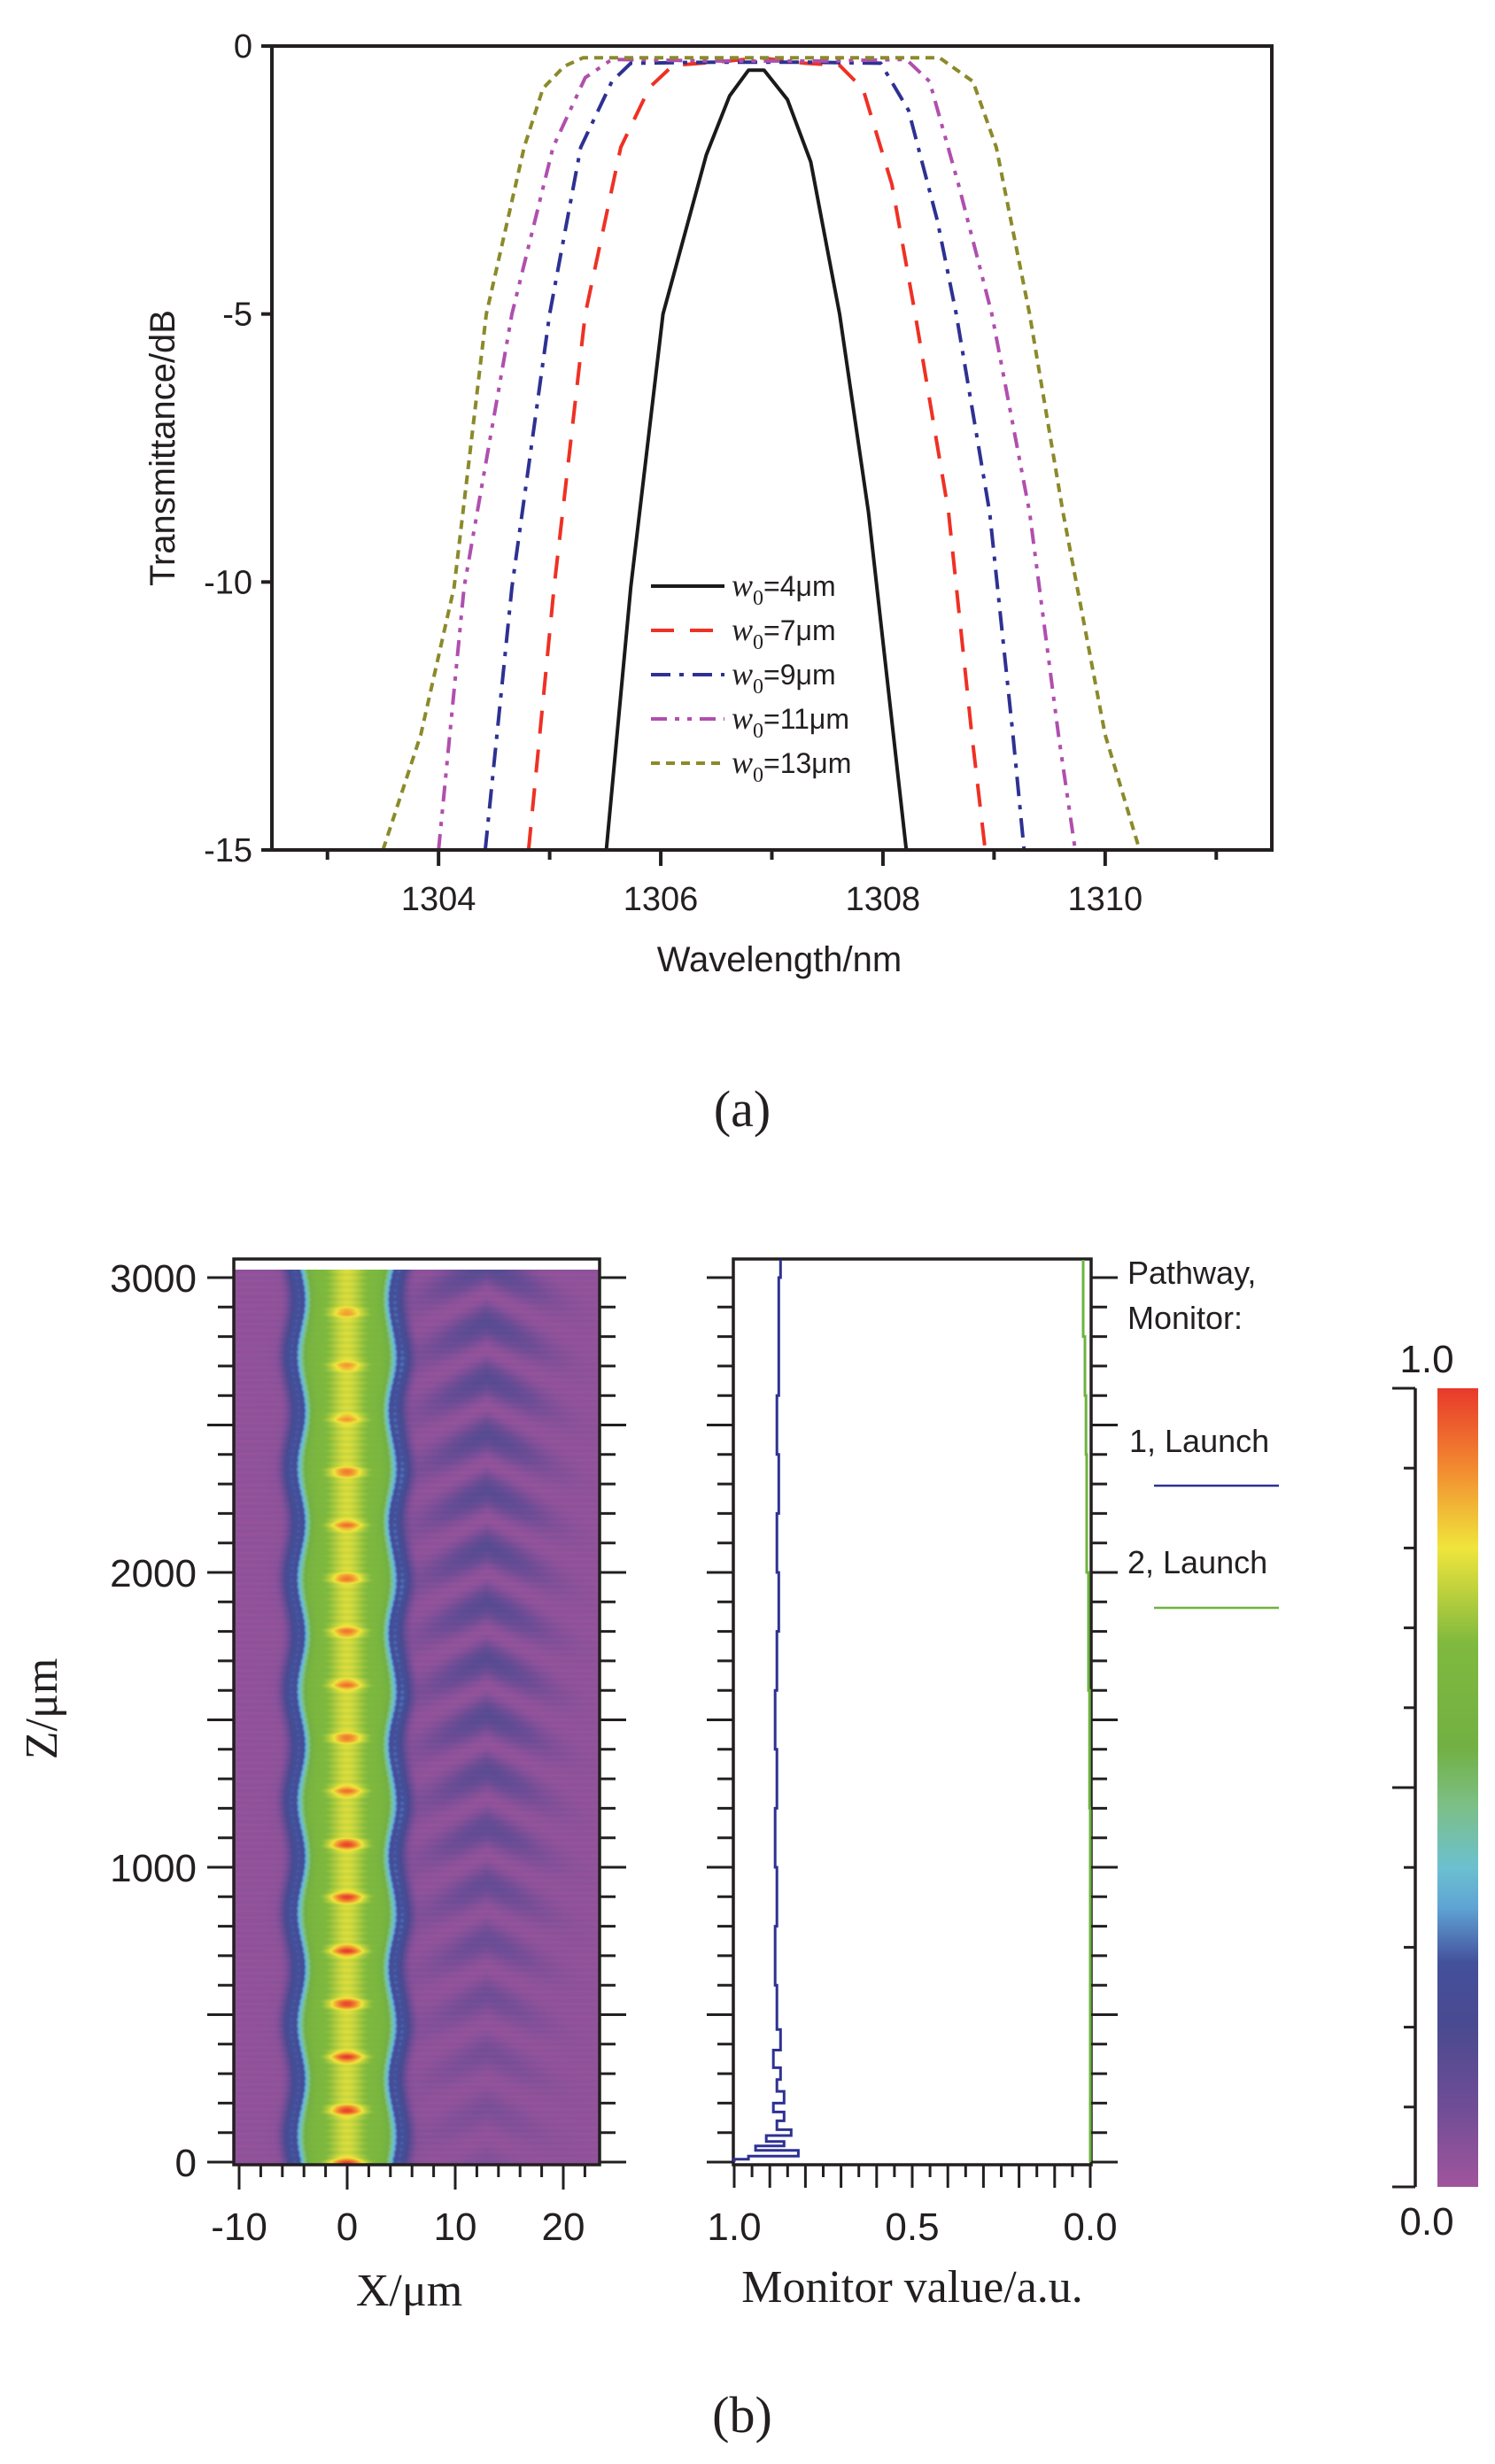 The width and height of the screenshot is (1495, 2464). I want to click on x-tick-label: 20, so click(564, 2227).